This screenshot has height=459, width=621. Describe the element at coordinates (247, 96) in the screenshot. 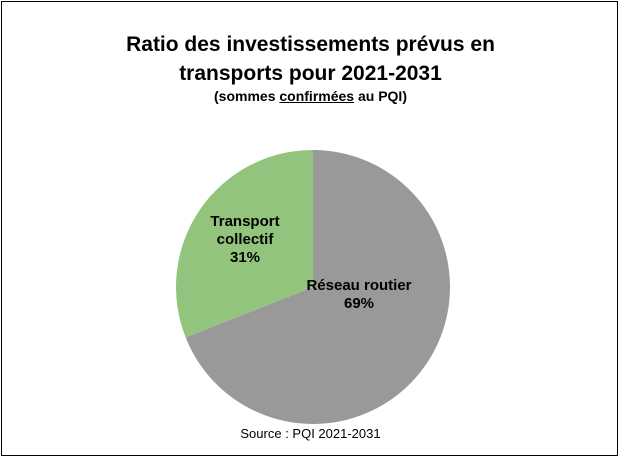

I see `subtitle-prefix: (sommes` at that location.